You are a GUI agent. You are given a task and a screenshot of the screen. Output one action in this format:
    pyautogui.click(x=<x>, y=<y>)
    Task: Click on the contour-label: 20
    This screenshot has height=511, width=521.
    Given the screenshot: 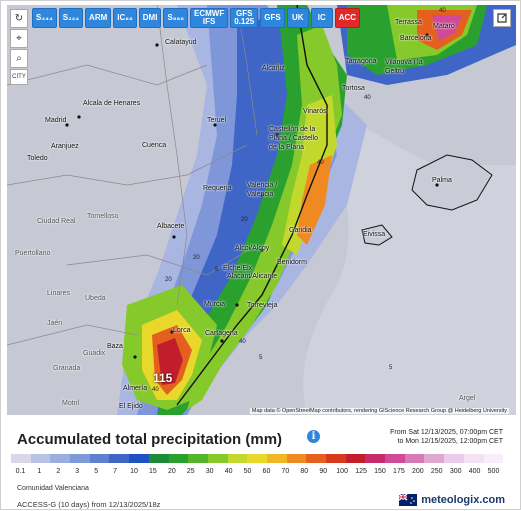 What is the action you would take?
    pyautogui.click(x=168, y=280)
    